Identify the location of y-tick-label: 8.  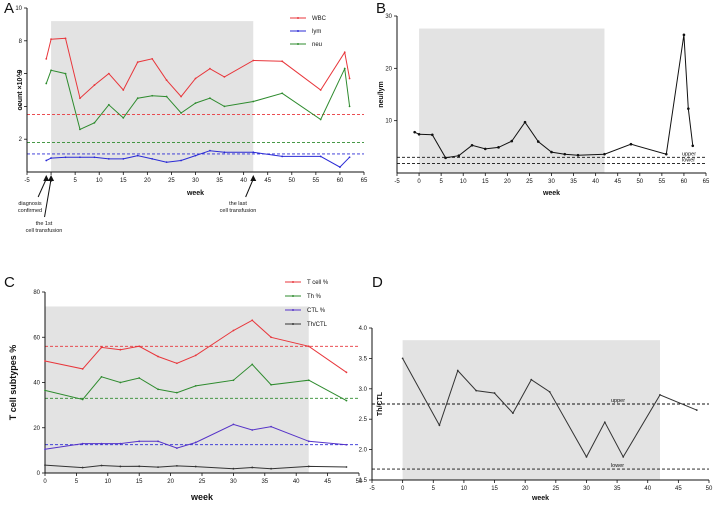
(21, 42).